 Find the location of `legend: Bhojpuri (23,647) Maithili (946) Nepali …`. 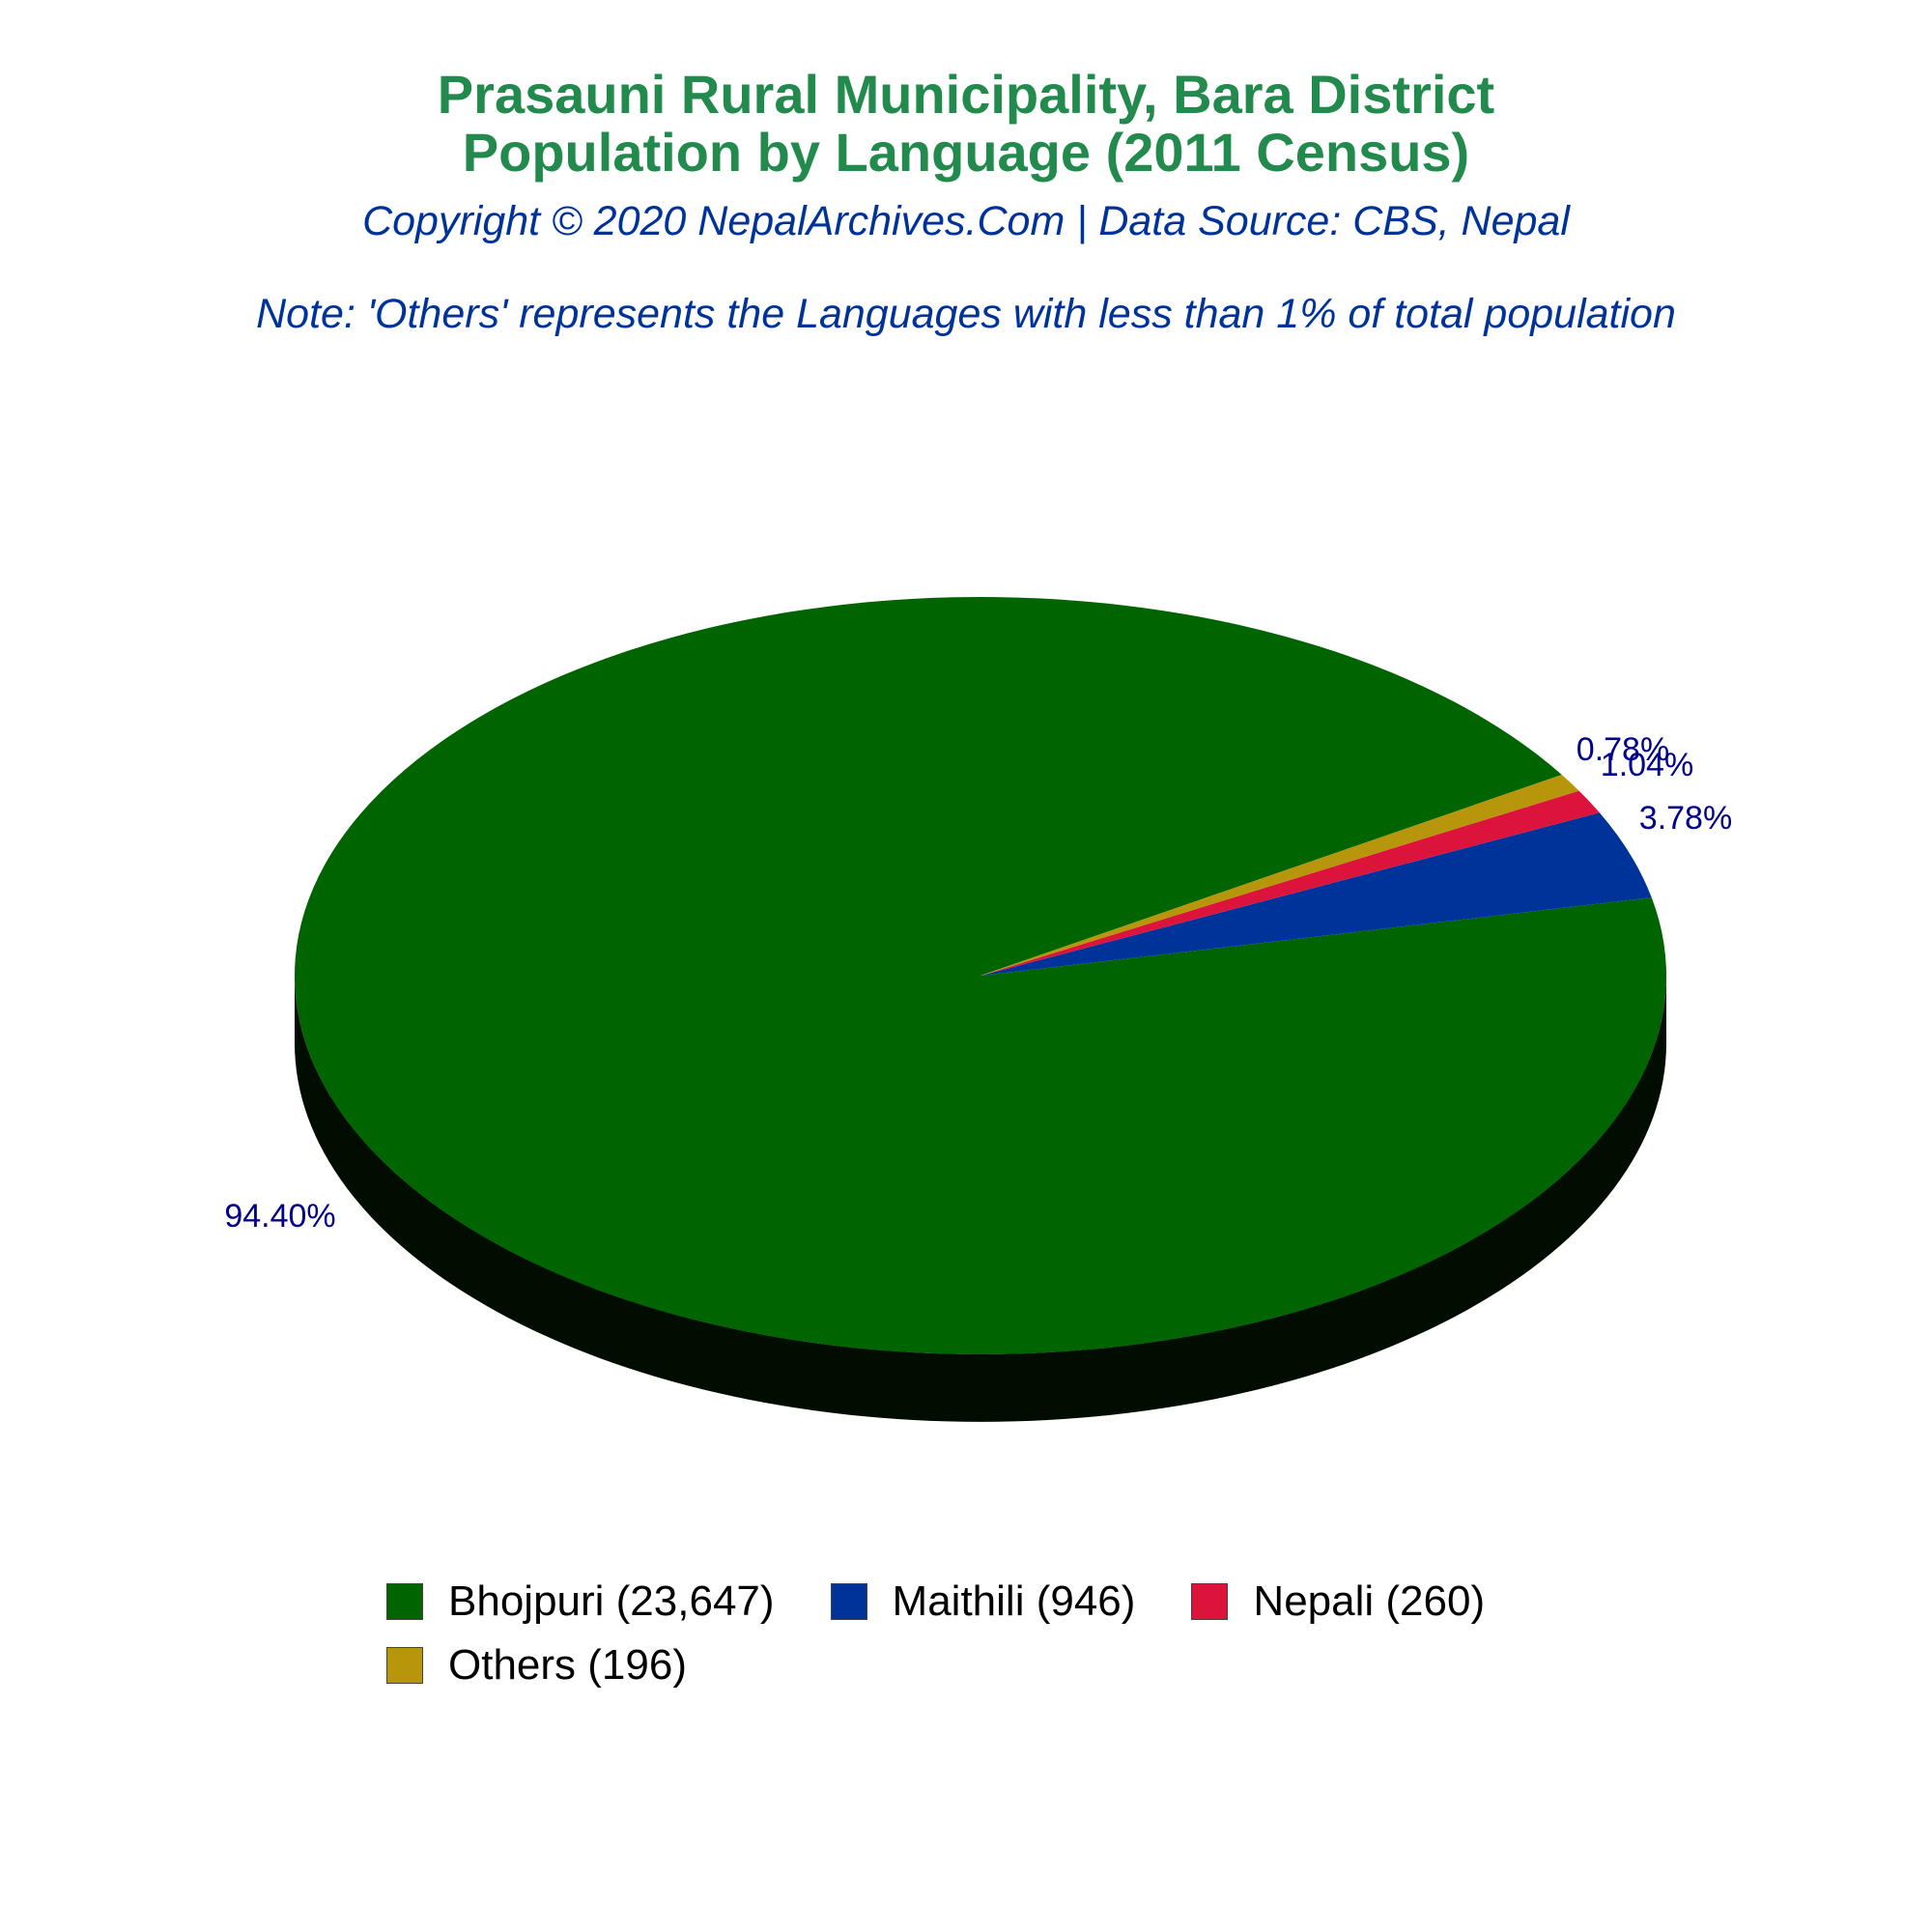

legend: Bhojpuri (23,647) Maithili (946) Nepali … is located at coordinates (1014, 1633).